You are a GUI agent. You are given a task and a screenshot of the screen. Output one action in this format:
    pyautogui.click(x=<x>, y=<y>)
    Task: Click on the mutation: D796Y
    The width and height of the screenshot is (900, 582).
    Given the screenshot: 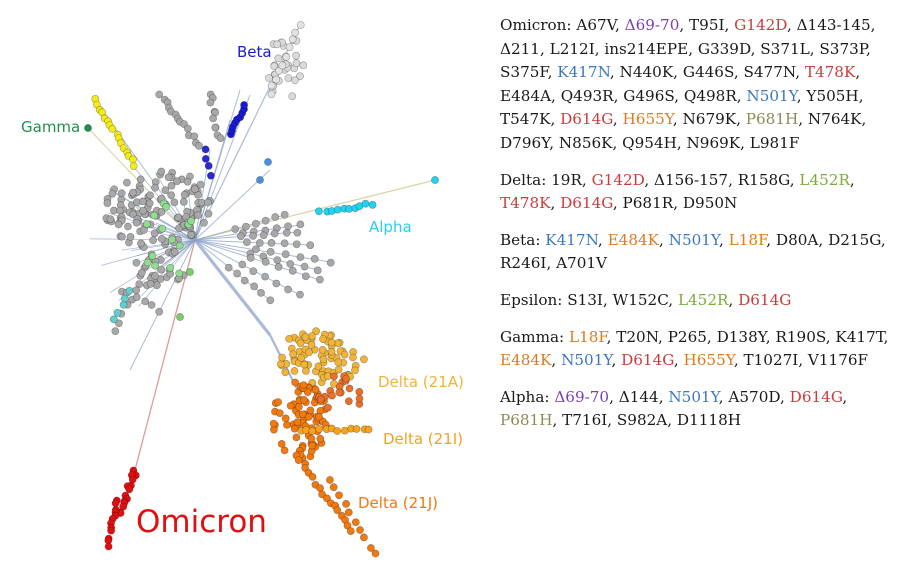 What is the action you would take?
    pyautogui.click(x=525, y=142)
    